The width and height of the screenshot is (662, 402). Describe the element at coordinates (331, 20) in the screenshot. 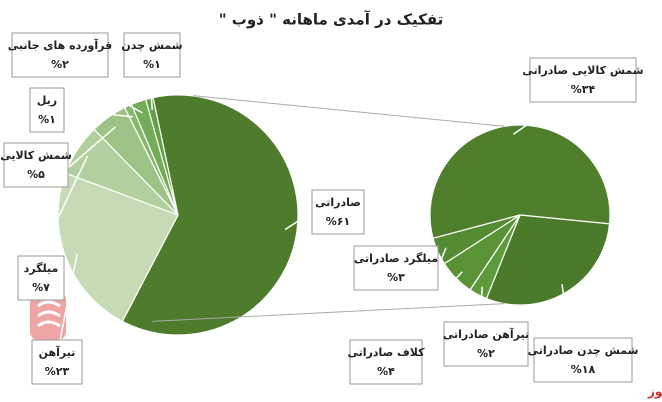

I see `chart-title: تفکیک در آمدی ماهانه " ذوب "` at that location.